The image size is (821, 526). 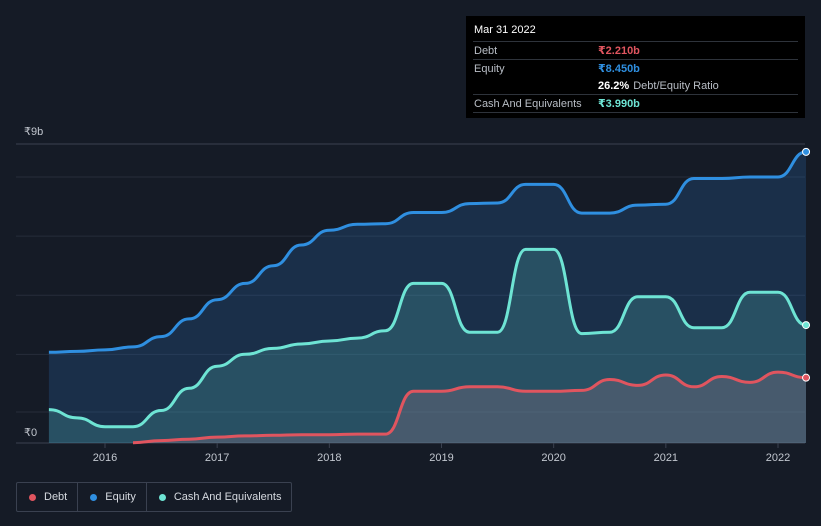 I want to click on debt-dot-icon, so click(x=32, y=497).